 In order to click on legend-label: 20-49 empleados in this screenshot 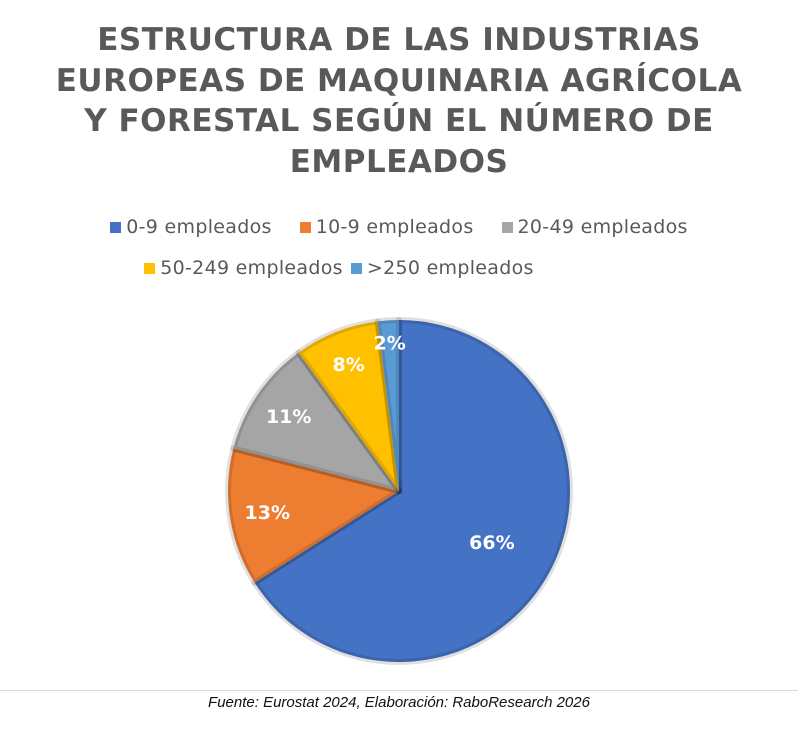, I will do `click(602, 227)`.